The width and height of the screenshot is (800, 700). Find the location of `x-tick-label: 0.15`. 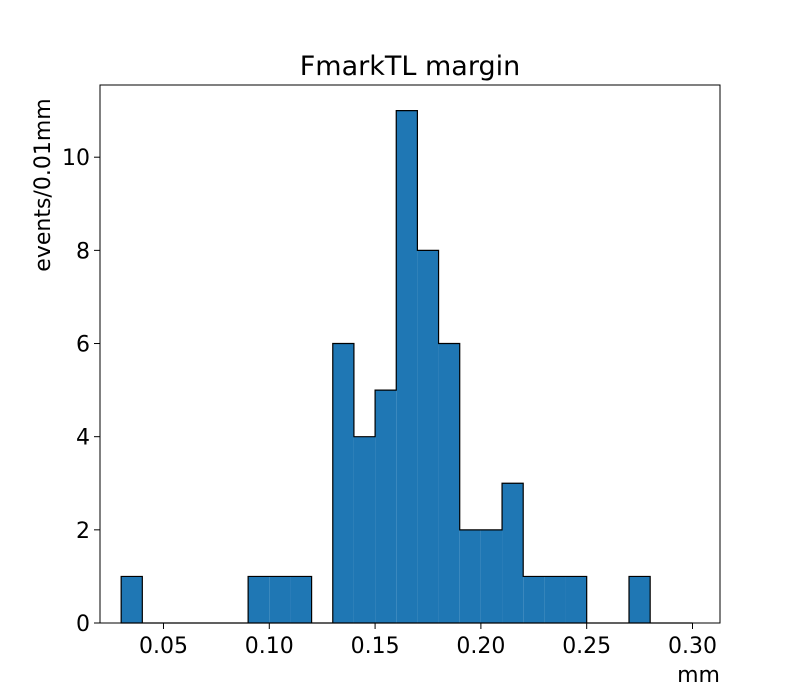

x-tick-label: 0.15 is located at coordinates (375, 646).